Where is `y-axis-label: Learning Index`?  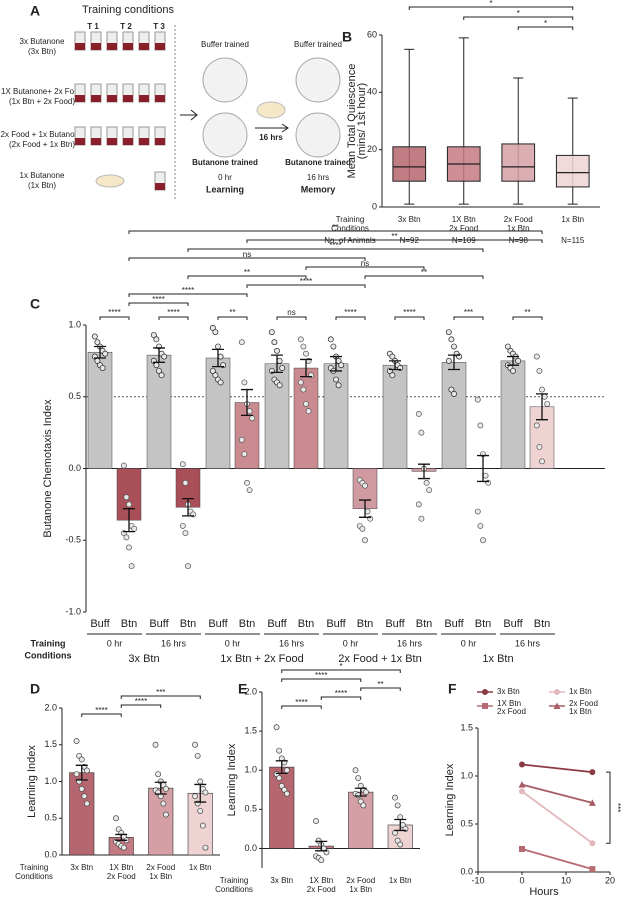
y-axis-label: Learning Index is located at coordinates (32, 781).